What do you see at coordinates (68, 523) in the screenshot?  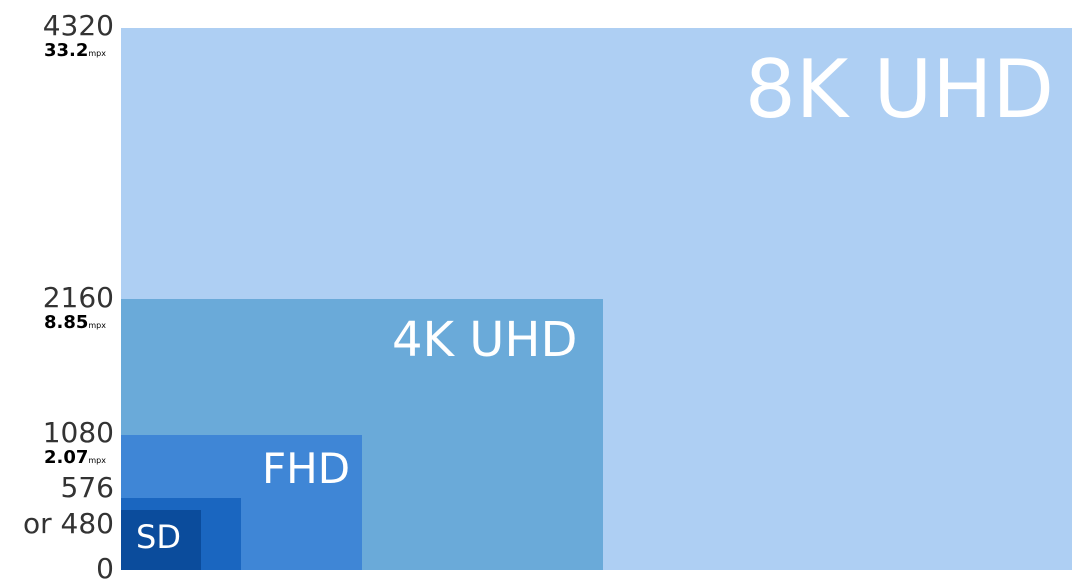 I see `y-tick-480: or 480` at bounding box center [68, 523].